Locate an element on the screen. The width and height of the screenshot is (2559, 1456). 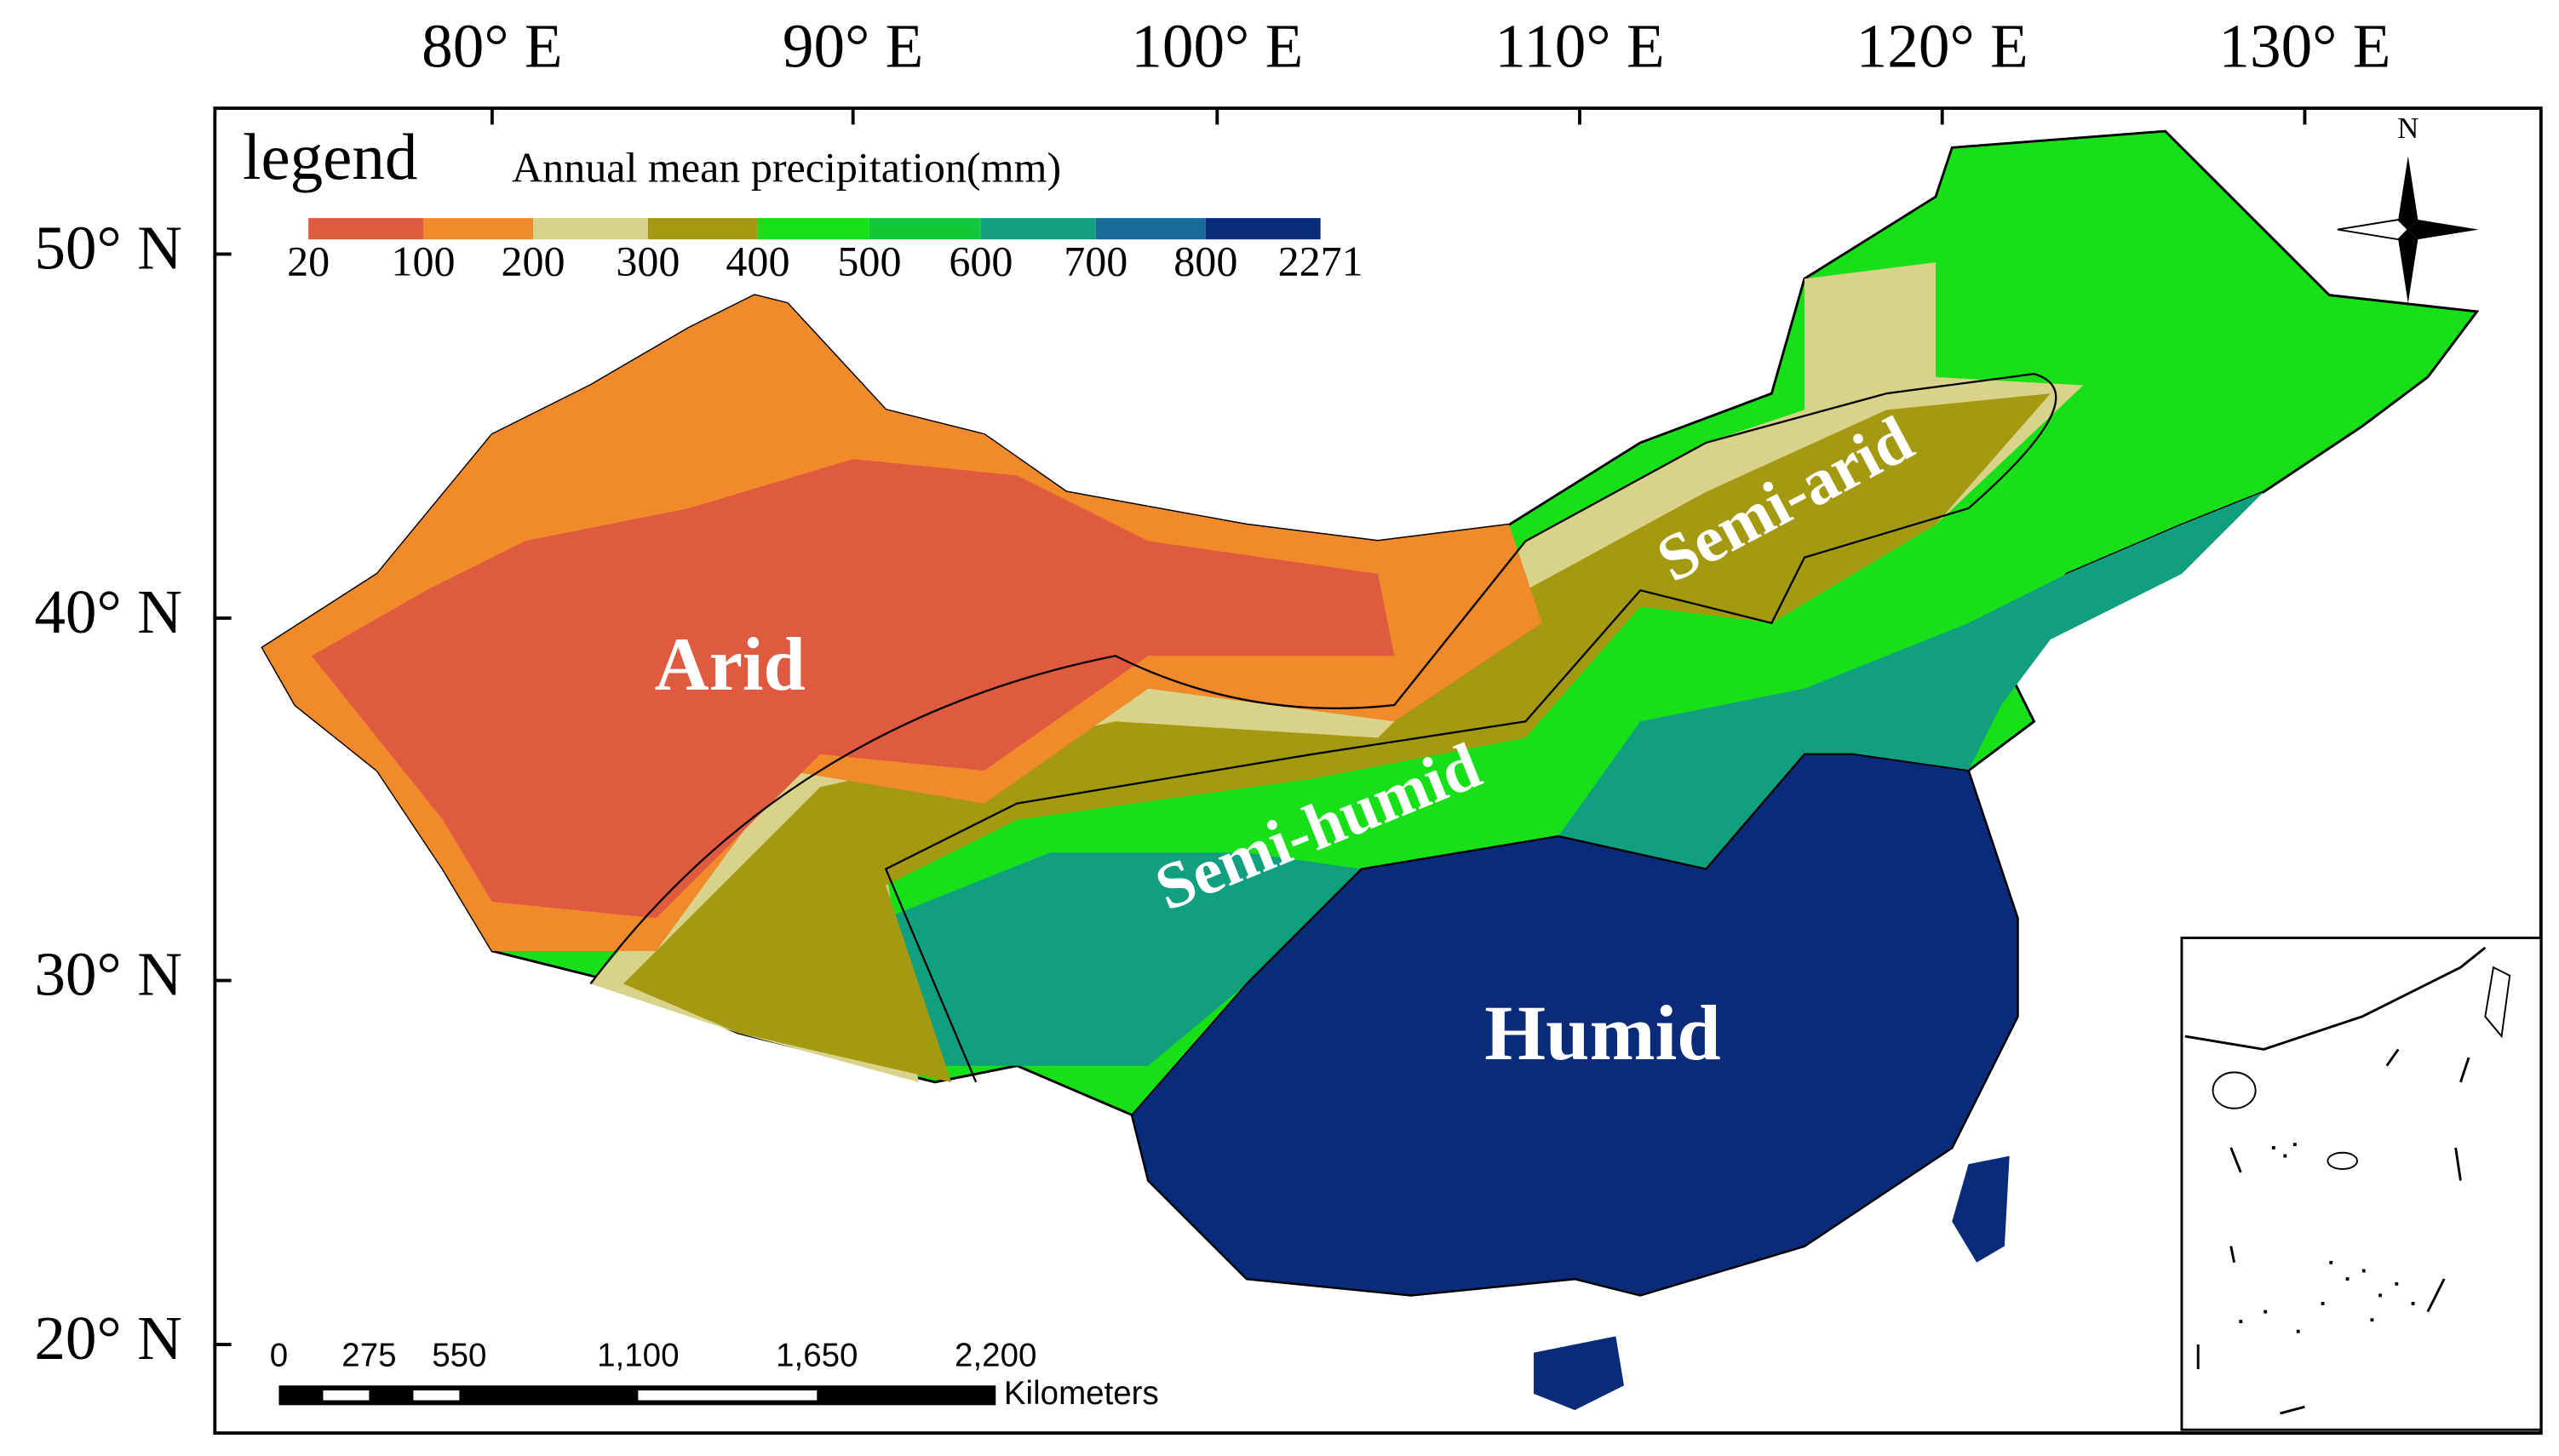
legend-break: 300 is located at coordinates (648, 260).